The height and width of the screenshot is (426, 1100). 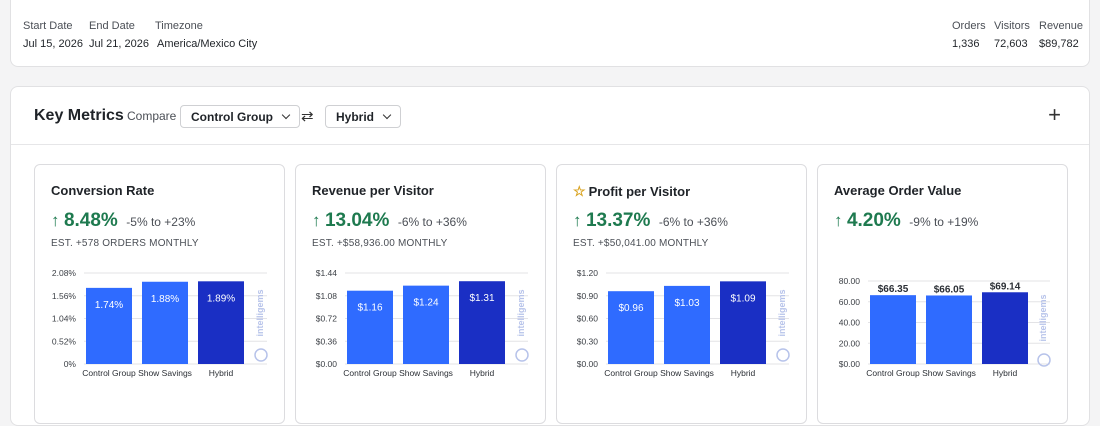 I want to click on metric-lift: ↑ 13.37% -6% to +36%, so click(x=650, y=221).